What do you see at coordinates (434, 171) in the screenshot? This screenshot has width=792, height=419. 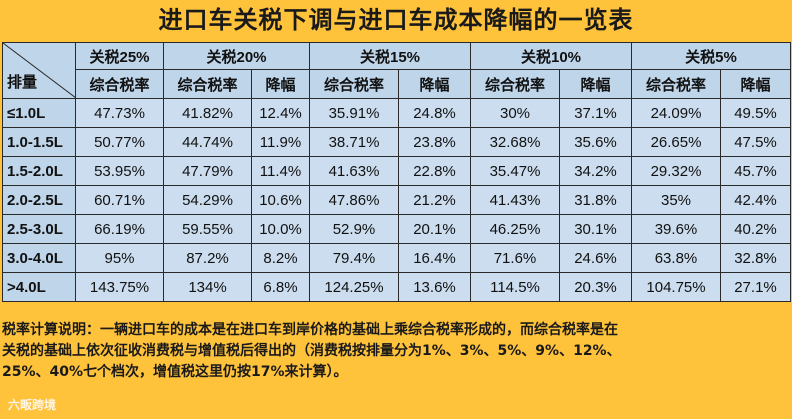 I see `decrease-cell: 22.8%` at bounding box center [434, 171].